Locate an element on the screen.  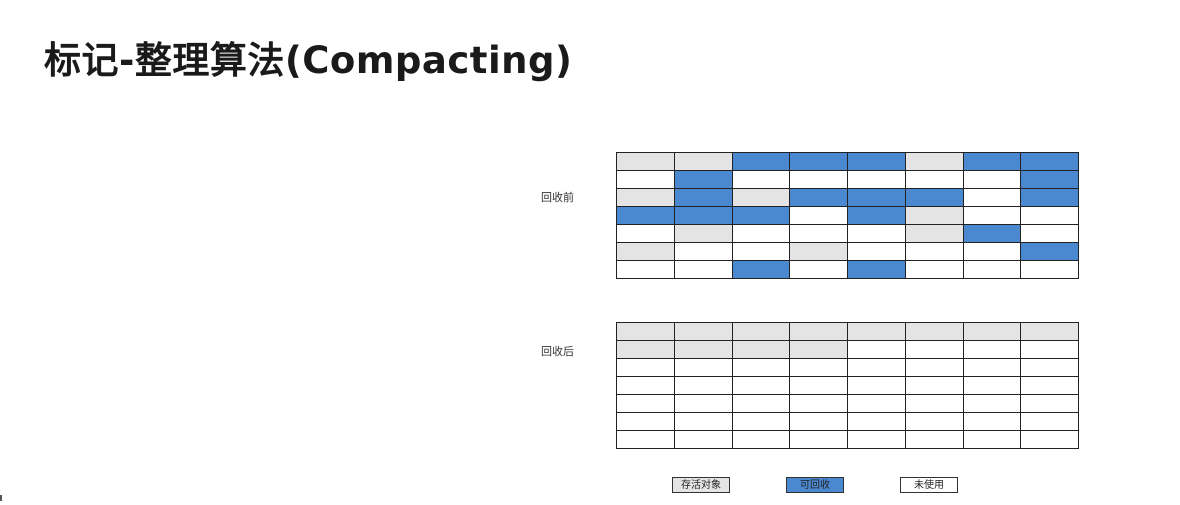
legend-unused: 未使用 is located at coordinates (929, 485).